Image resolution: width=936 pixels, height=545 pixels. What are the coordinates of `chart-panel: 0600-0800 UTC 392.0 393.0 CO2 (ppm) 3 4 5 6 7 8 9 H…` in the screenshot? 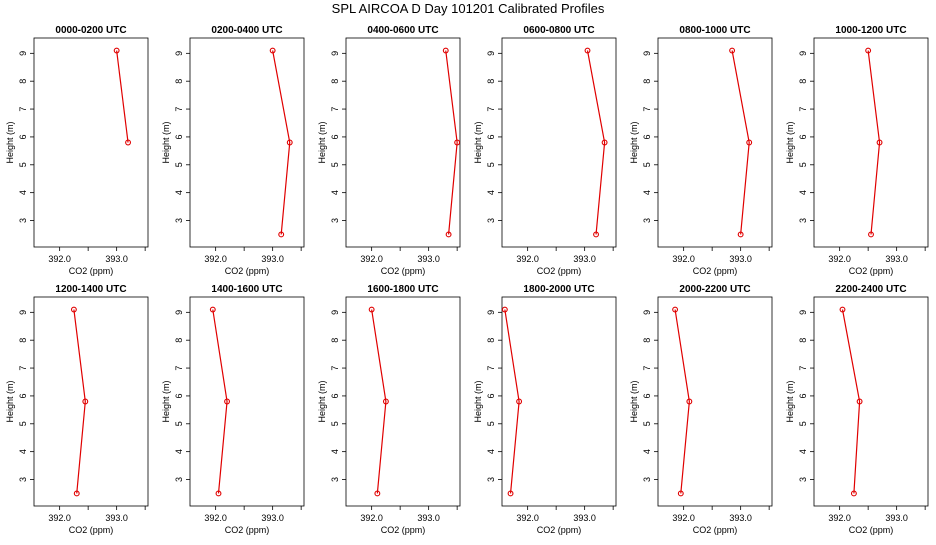 It's located at (545, 150).